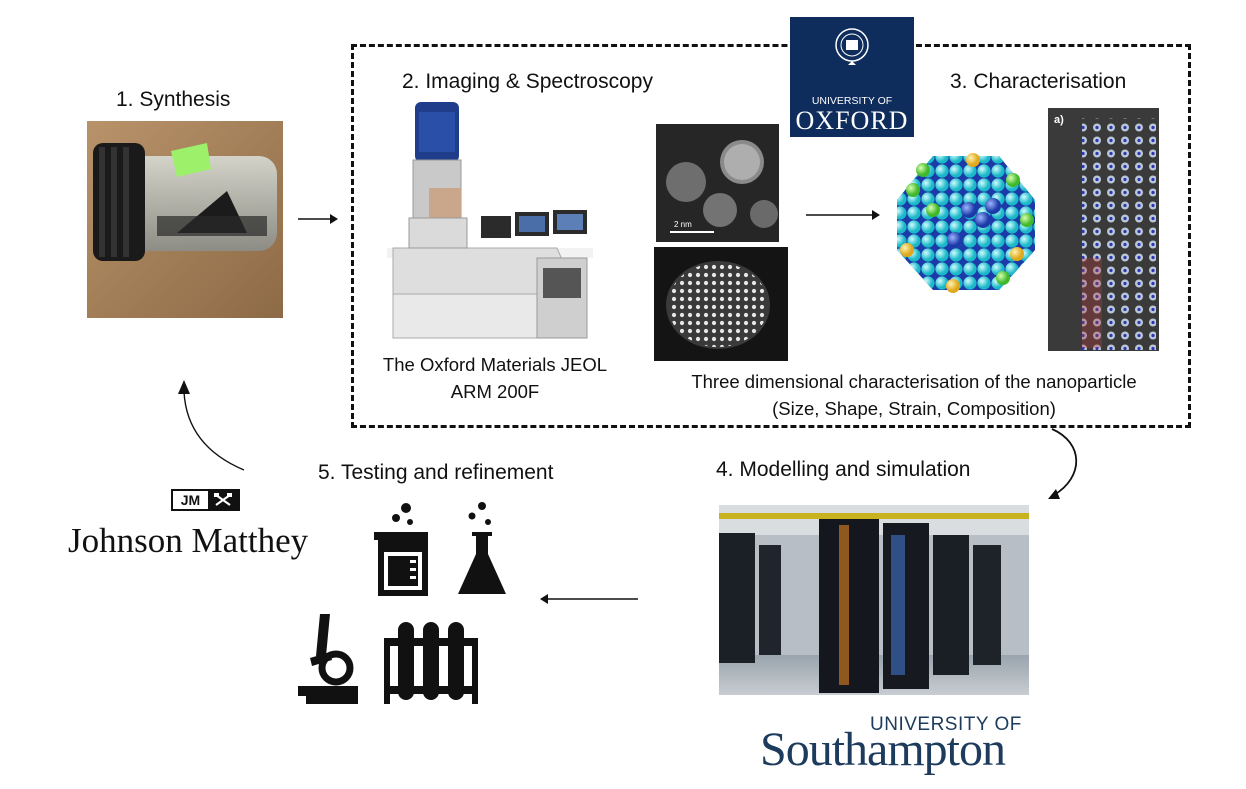 The image size is (1246, 789). Describe the element at coordinates (1065, 465) in the screenshot. I see `arrow-characterisation-to-modelling` at that location.